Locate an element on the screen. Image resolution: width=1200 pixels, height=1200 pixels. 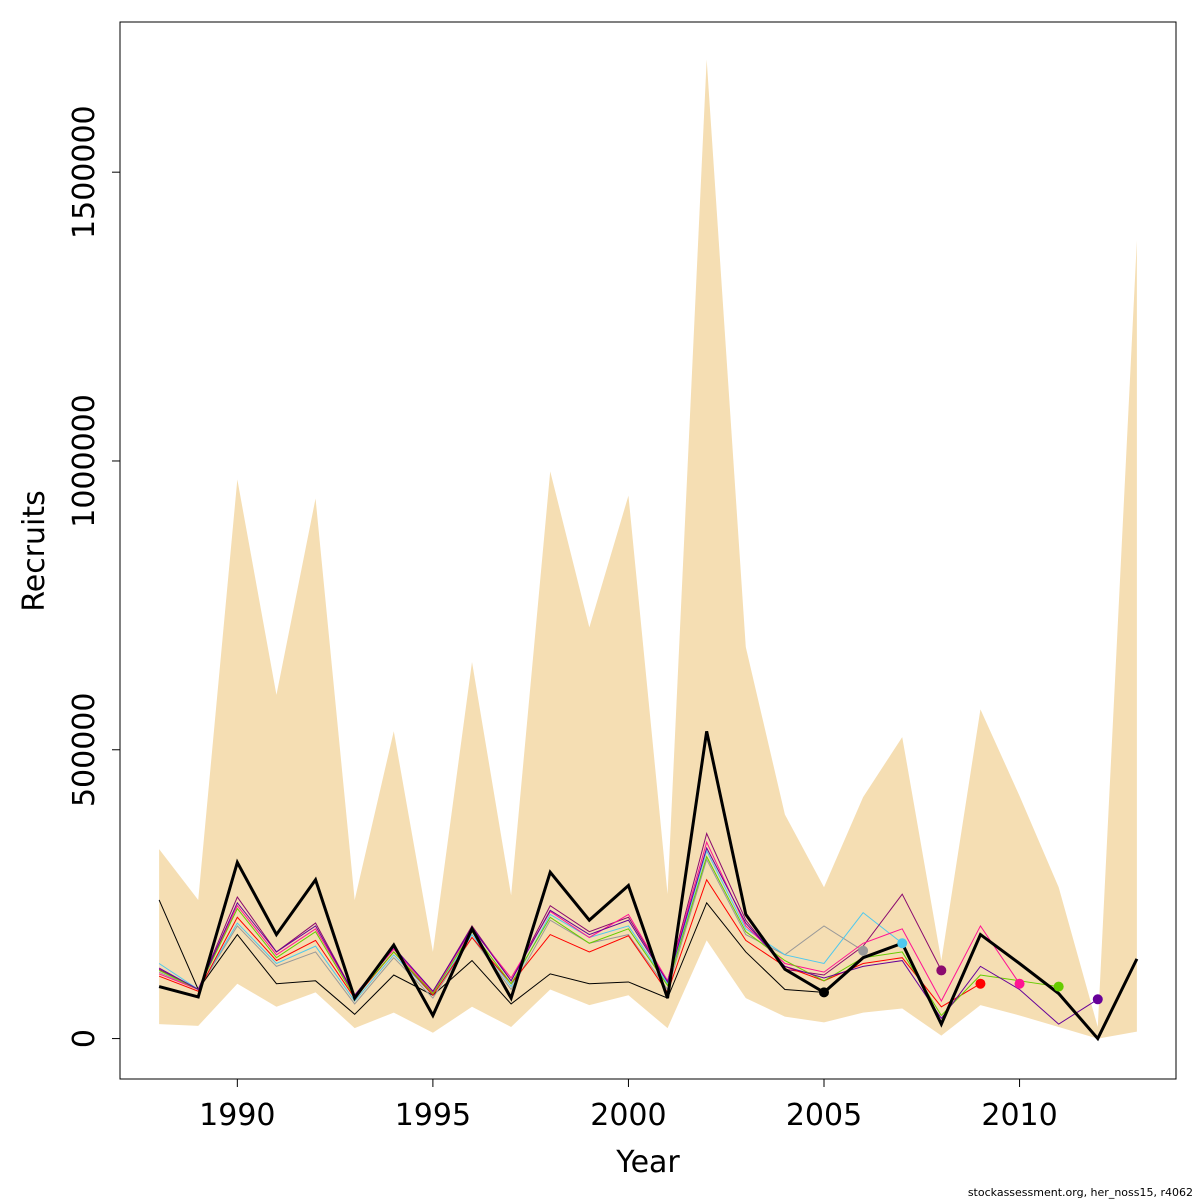
x-tick-label-2000: 2000 is located at coordinates (628, 1115).